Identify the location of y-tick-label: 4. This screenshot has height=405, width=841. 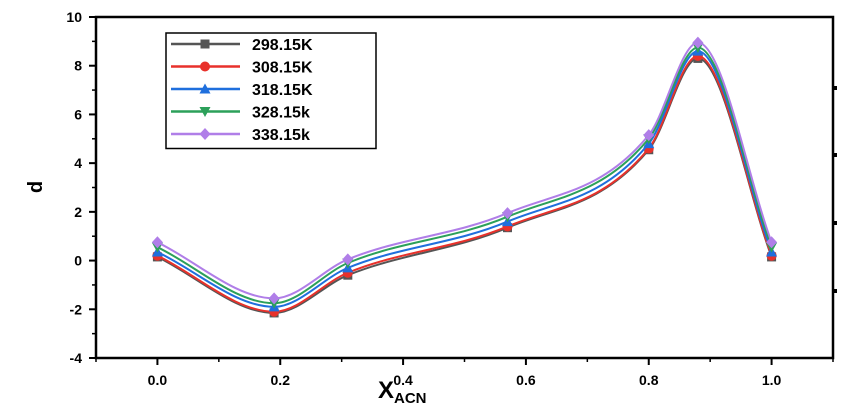
(78, 163).